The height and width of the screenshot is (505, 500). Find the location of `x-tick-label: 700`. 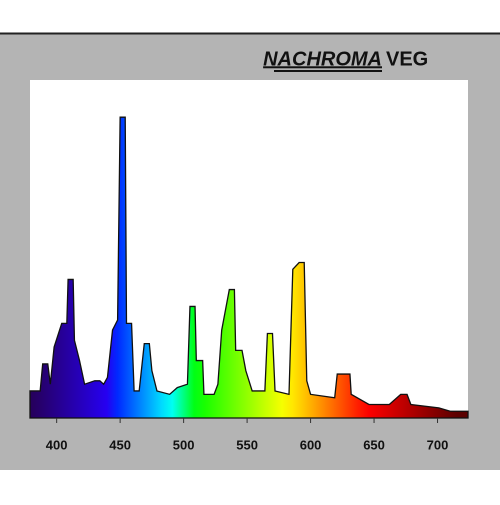

x-tick-label: 700 is located at coordinates (438, 444).